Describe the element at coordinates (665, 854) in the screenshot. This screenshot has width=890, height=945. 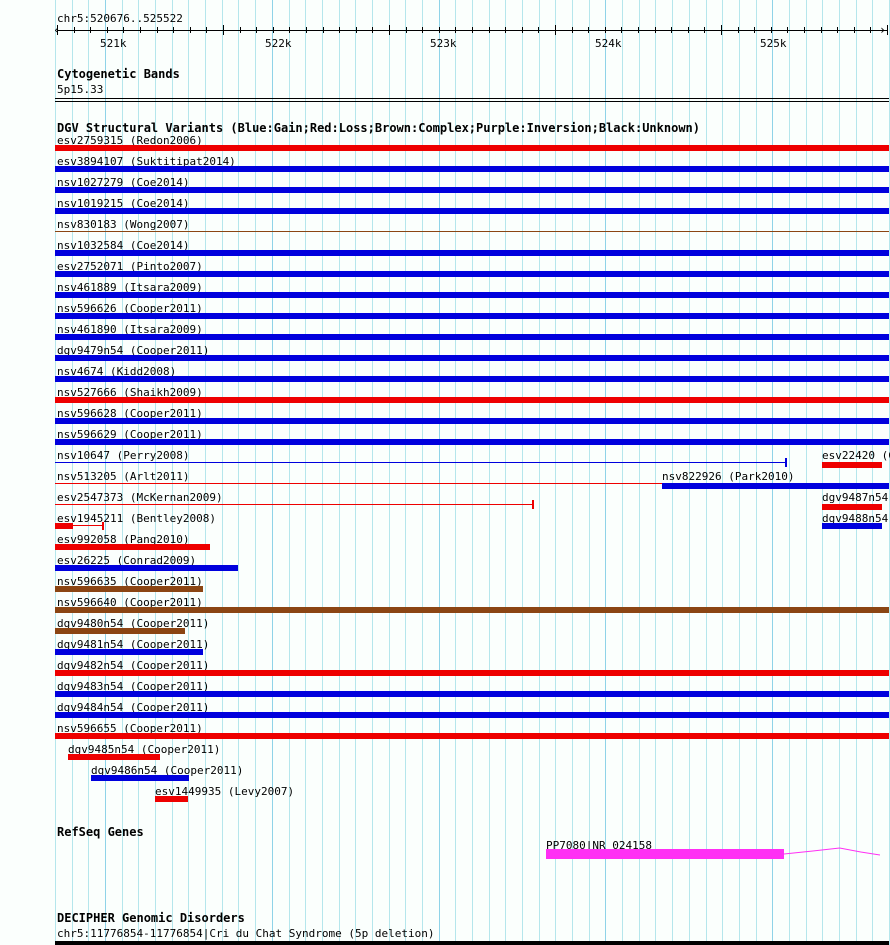
I see `gene-exon-block` at that location.